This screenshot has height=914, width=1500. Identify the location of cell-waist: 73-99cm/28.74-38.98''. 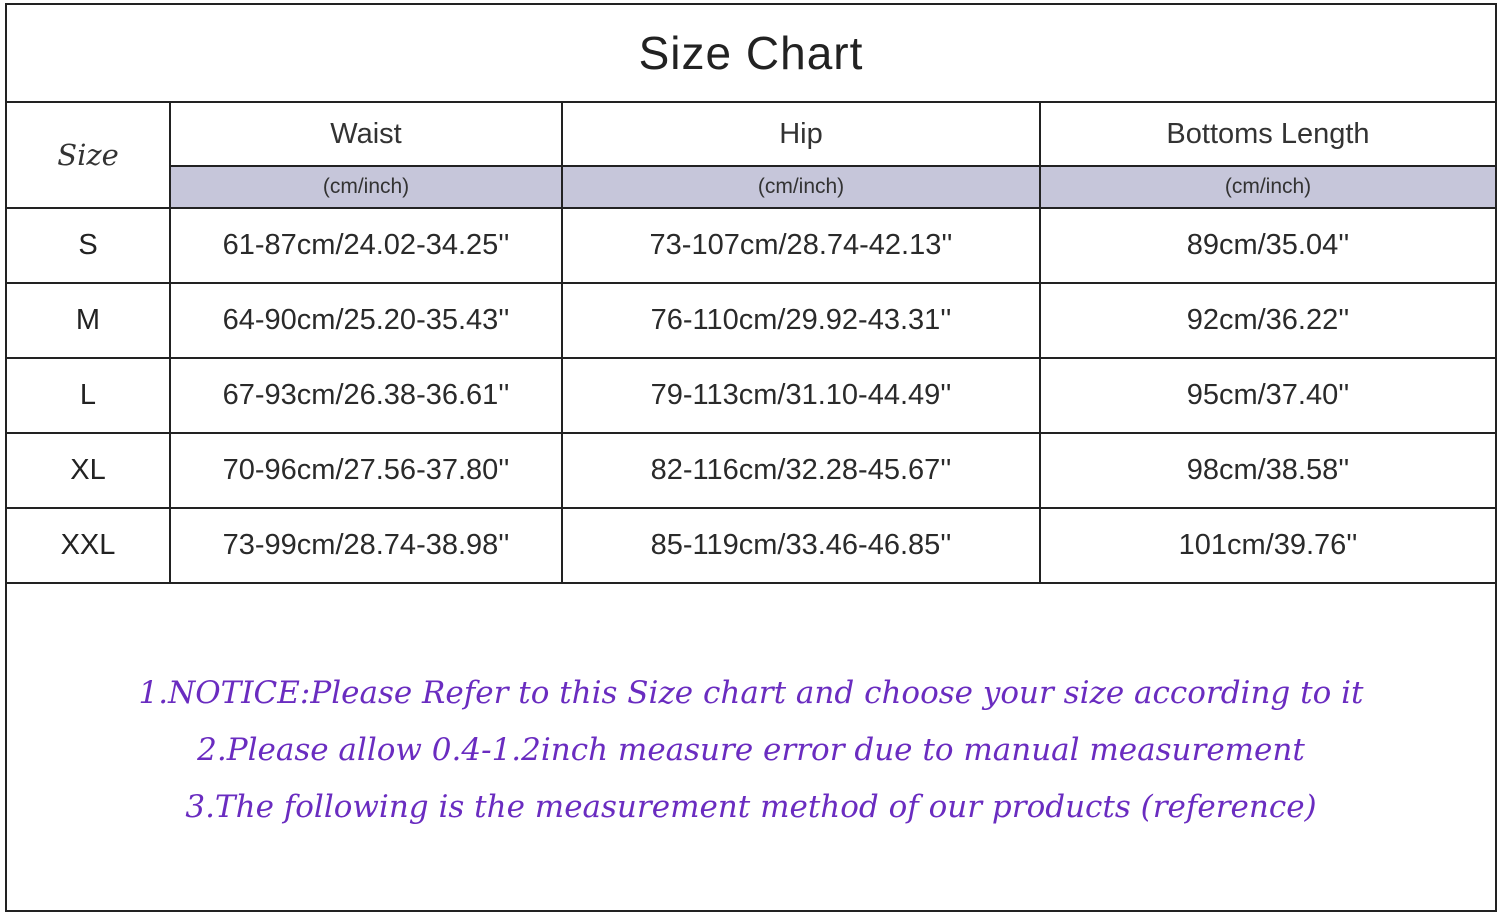
(366, 545).